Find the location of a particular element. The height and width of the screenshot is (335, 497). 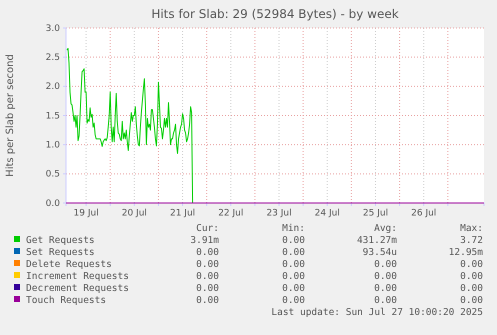

y-tick-label: 0.5 is located at coordinates (53, 175).